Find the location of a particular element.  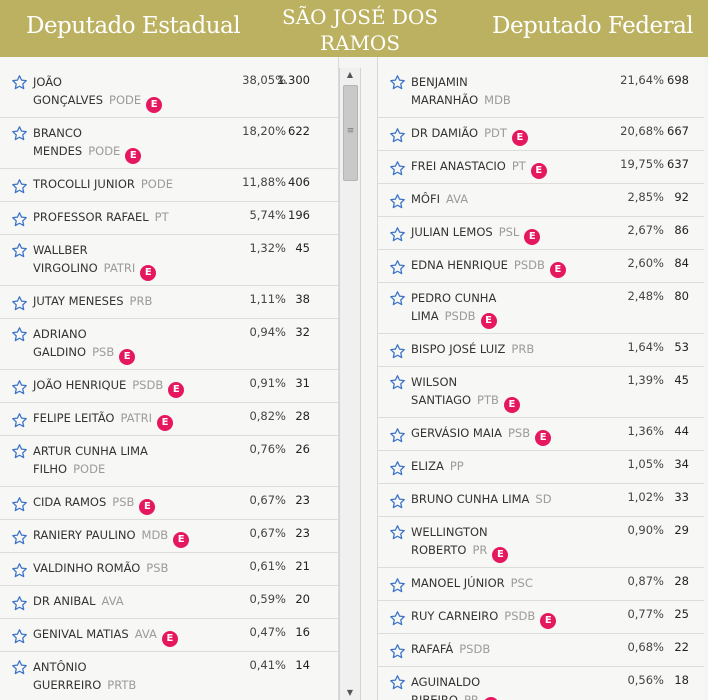

candidate-row: ANTÔNIO GUERREIRO PRTB 0,41% 14 is located at coordinates (169, 676).